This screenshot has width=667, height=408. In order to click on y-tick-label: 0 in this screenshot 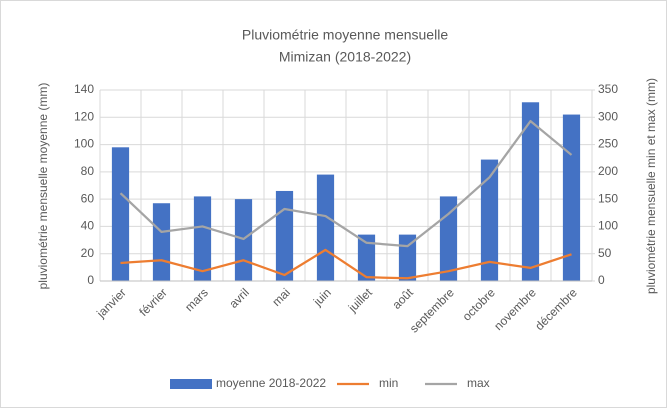, I will do `click(90, 280)`.